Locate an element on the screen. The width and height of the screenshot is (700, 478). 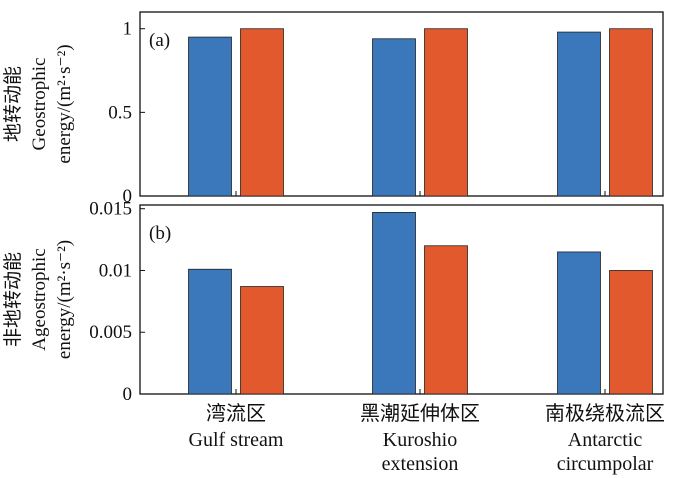
category-label-cn: 湾流区 is located at coordinates (236, 413).